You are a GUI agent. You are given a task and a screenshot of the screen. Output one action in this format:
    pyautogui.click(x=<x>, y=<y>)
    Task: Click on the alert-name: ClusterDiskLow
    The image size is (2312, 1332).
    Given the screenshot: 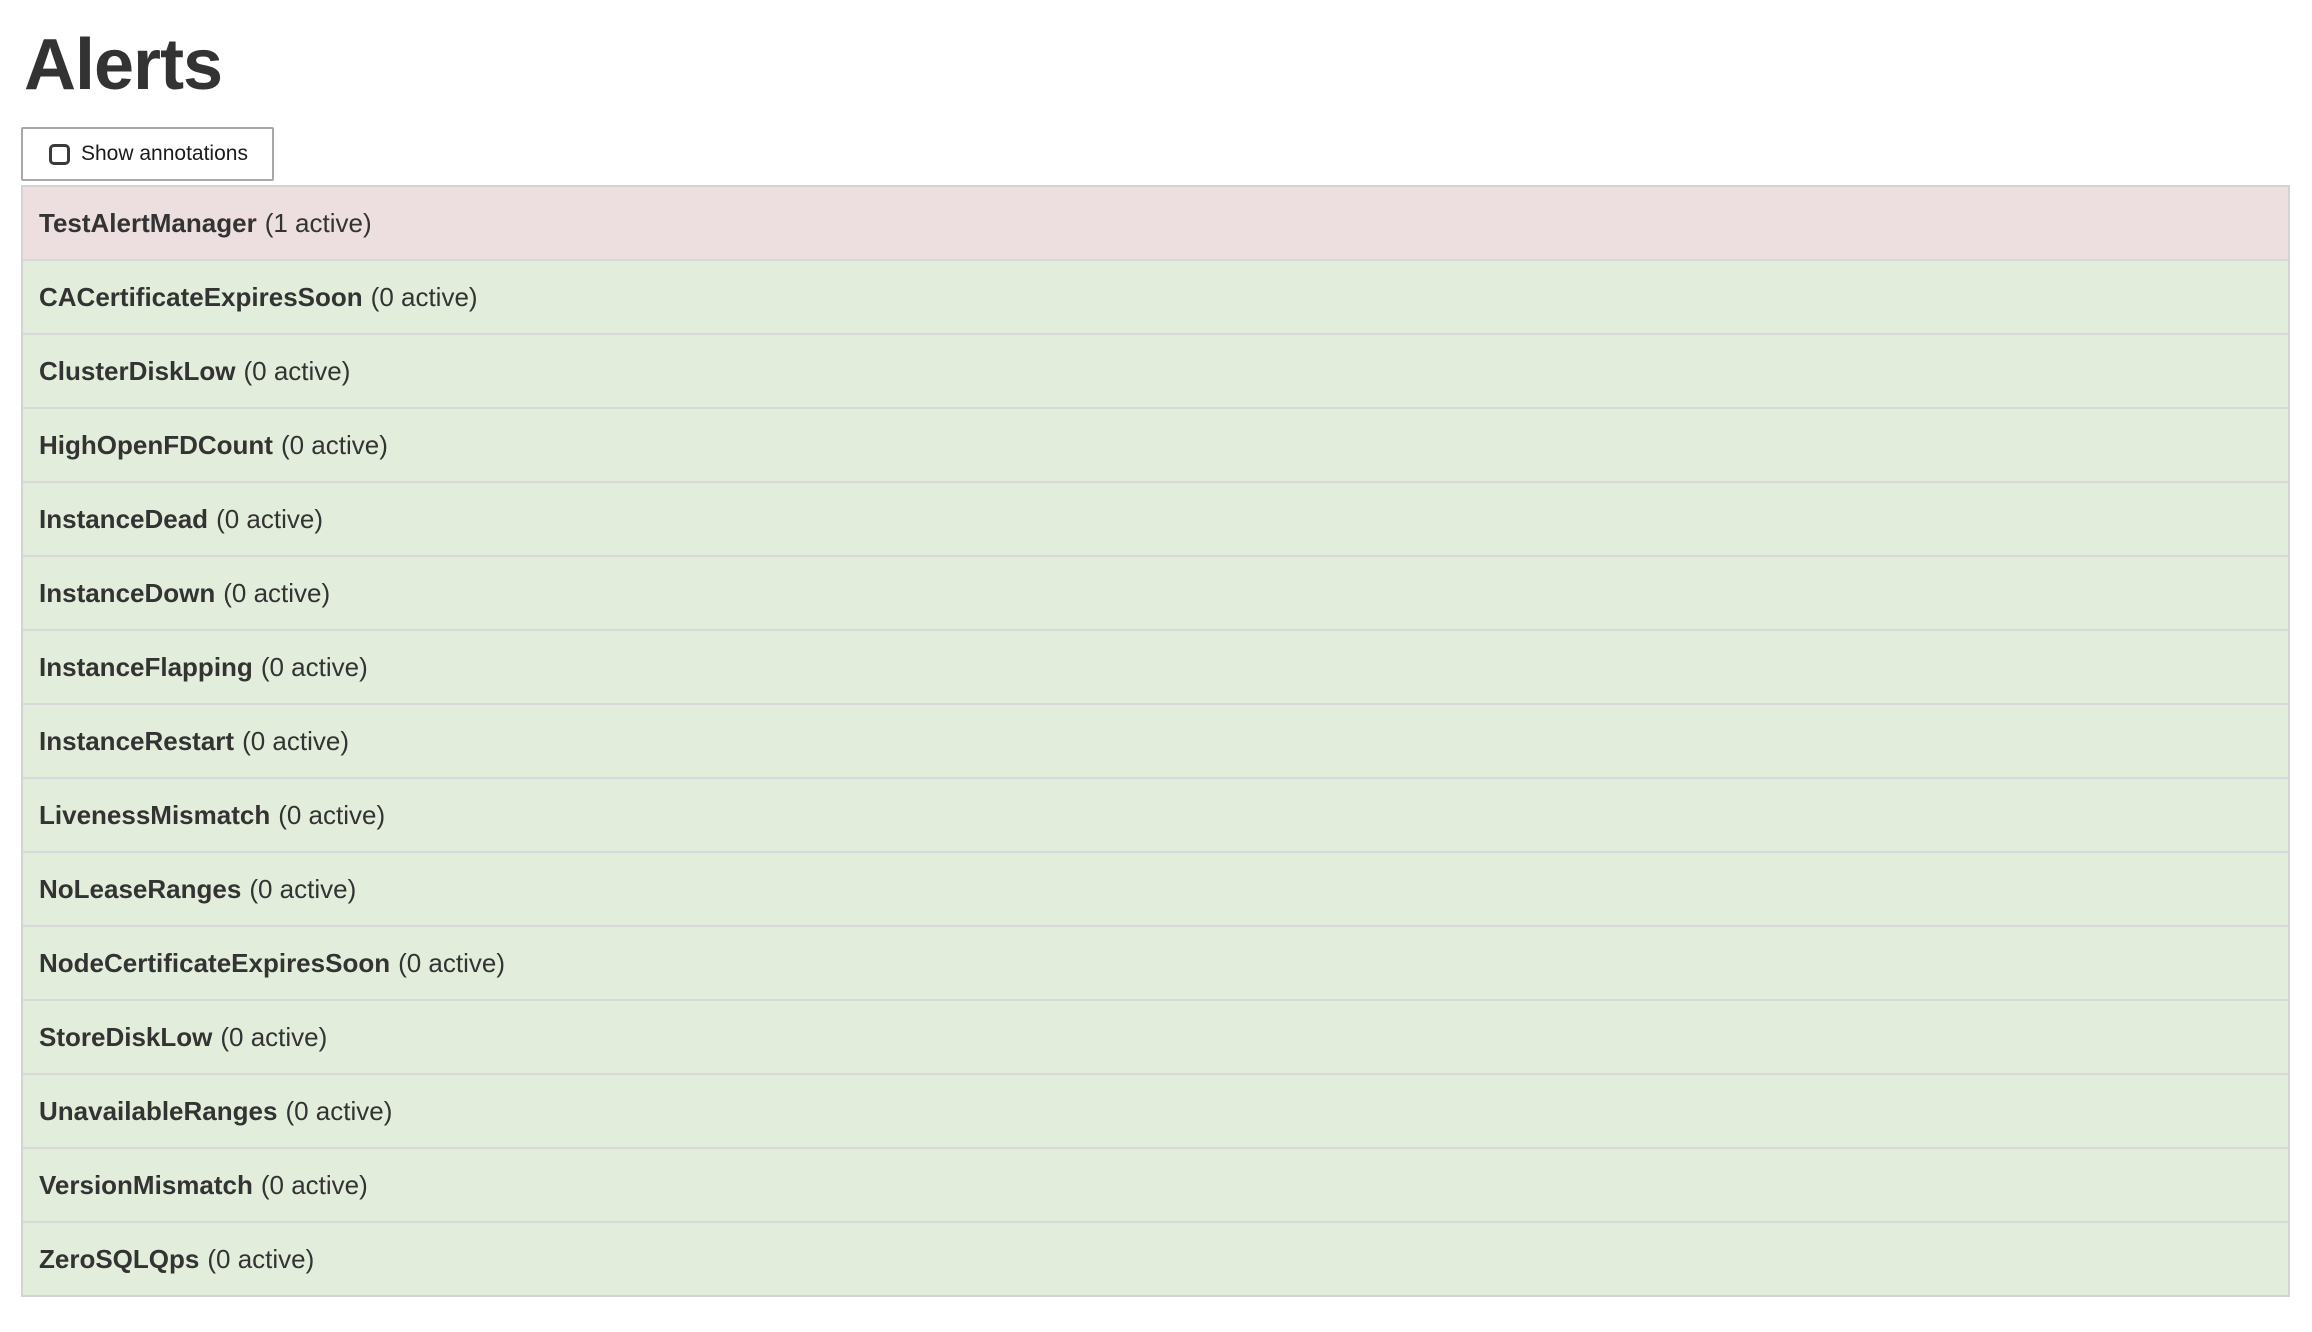 What is the action you would take?
    pyautogui.click(x=137, y=370)
    